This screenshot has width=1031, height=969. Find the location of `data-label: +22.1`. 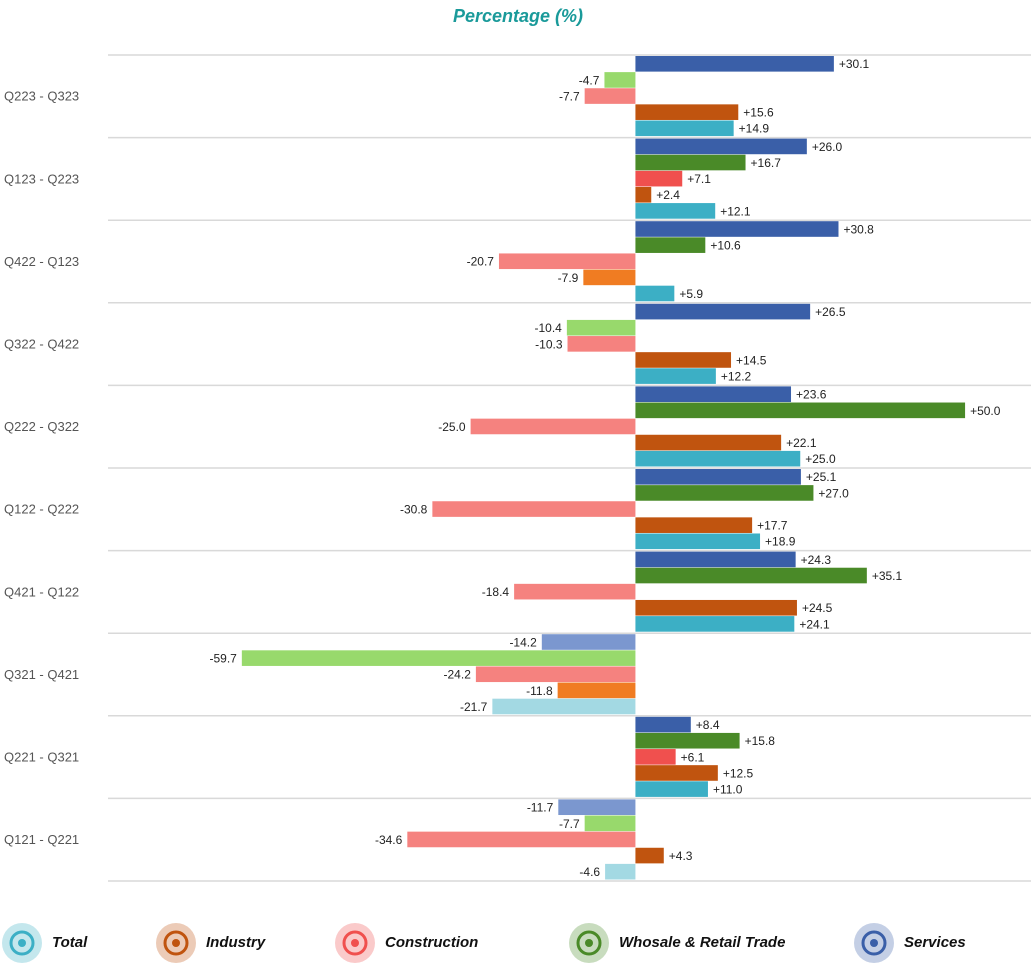

data-label: +22.1 is located at coordinates (801, 443).